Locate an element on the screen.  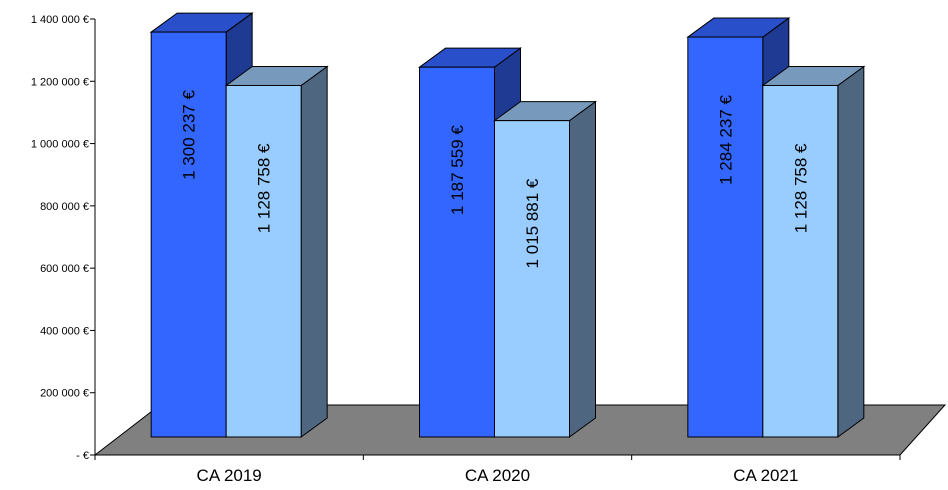
x-axis: CA 2019 CA 2020 CA 2021 is located at coordinates (497, 469).